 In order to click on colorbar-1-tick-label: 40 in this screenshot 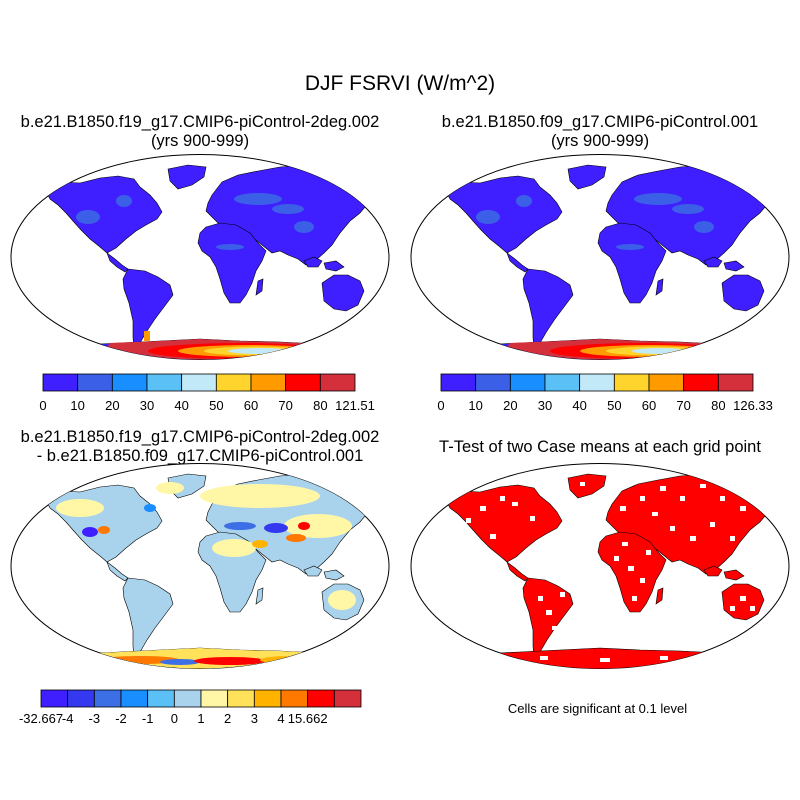, I will do `click(181, 405)`.